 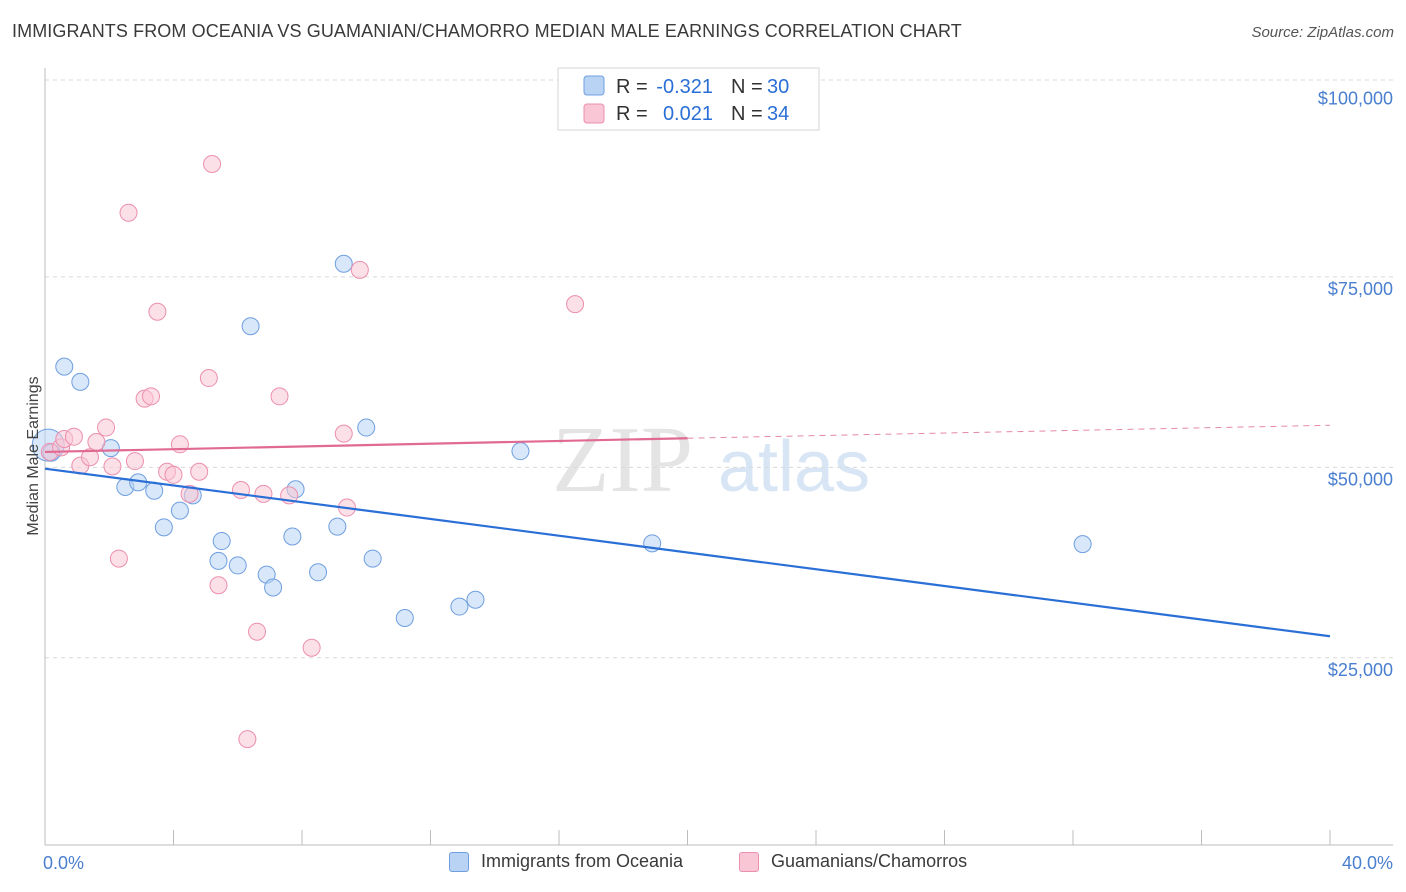 What do you see at coordinates (688, 114) in the screenshot?
I see `legend-r-value-2: 0.021` at bounding box center [688, 114].